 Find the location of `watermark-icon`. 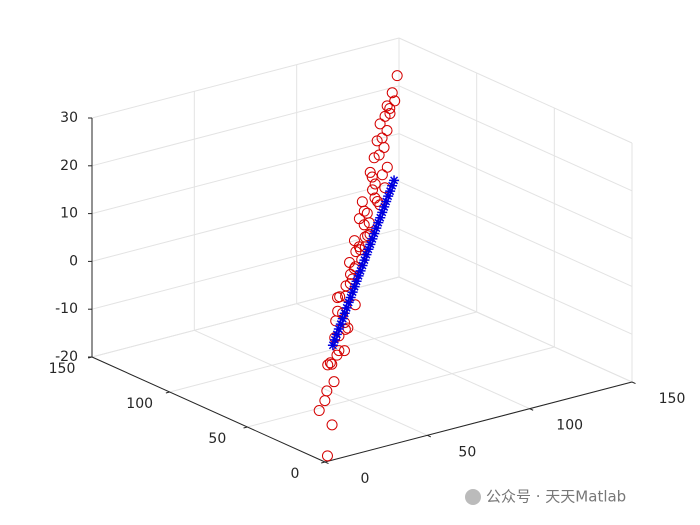

watermark-icon is located at coordinates (473, 497).